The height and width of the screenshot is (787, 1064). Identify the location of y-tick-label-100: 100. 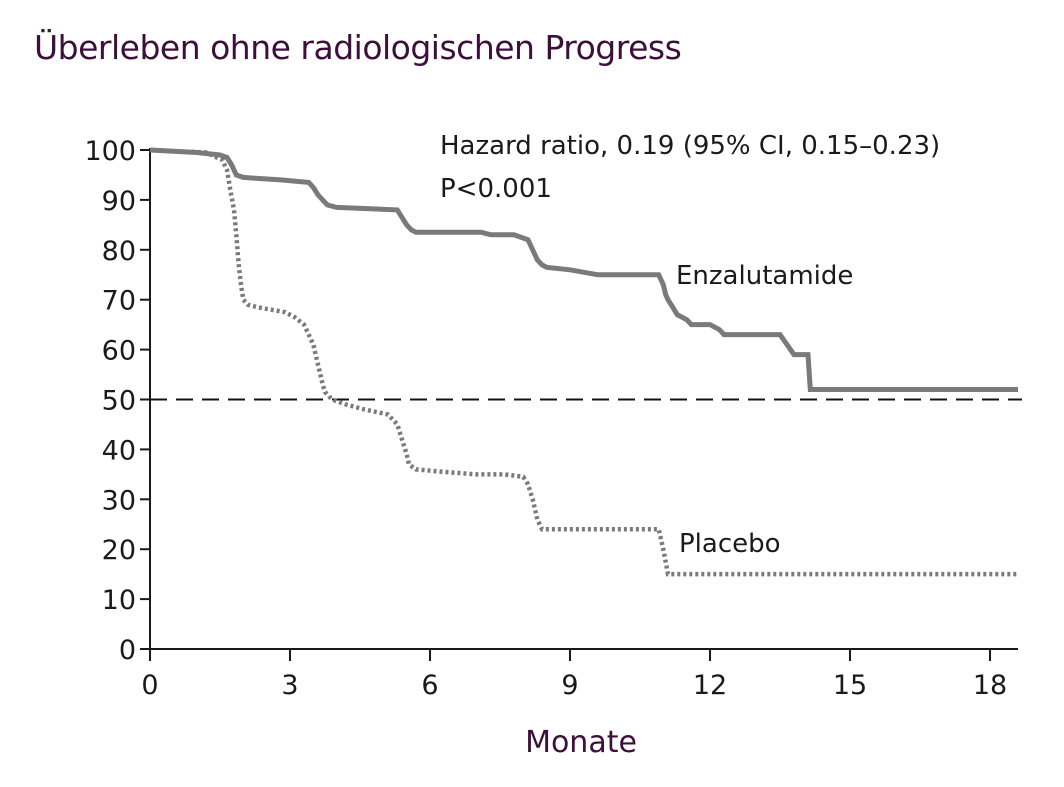
(110, 151).